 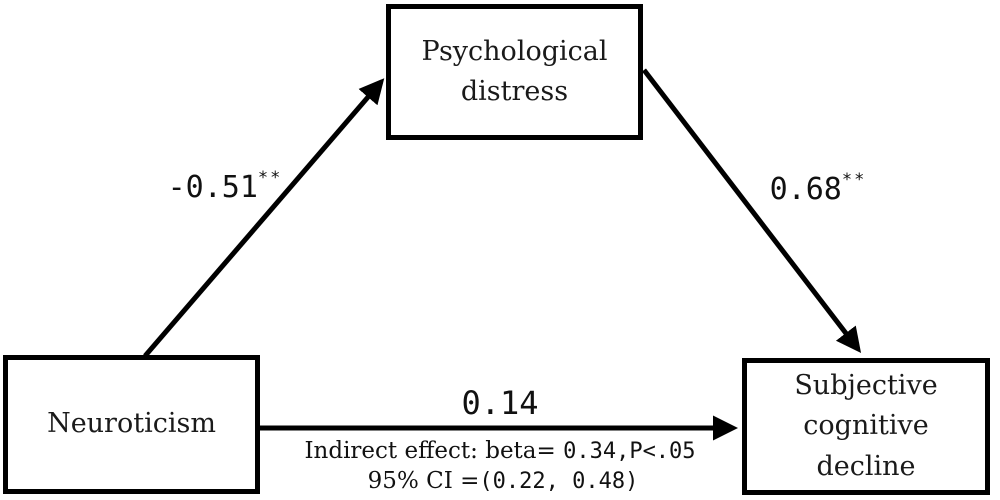 I want to click on path-c-coefficient: 0.14, so click(x=500, y=403).